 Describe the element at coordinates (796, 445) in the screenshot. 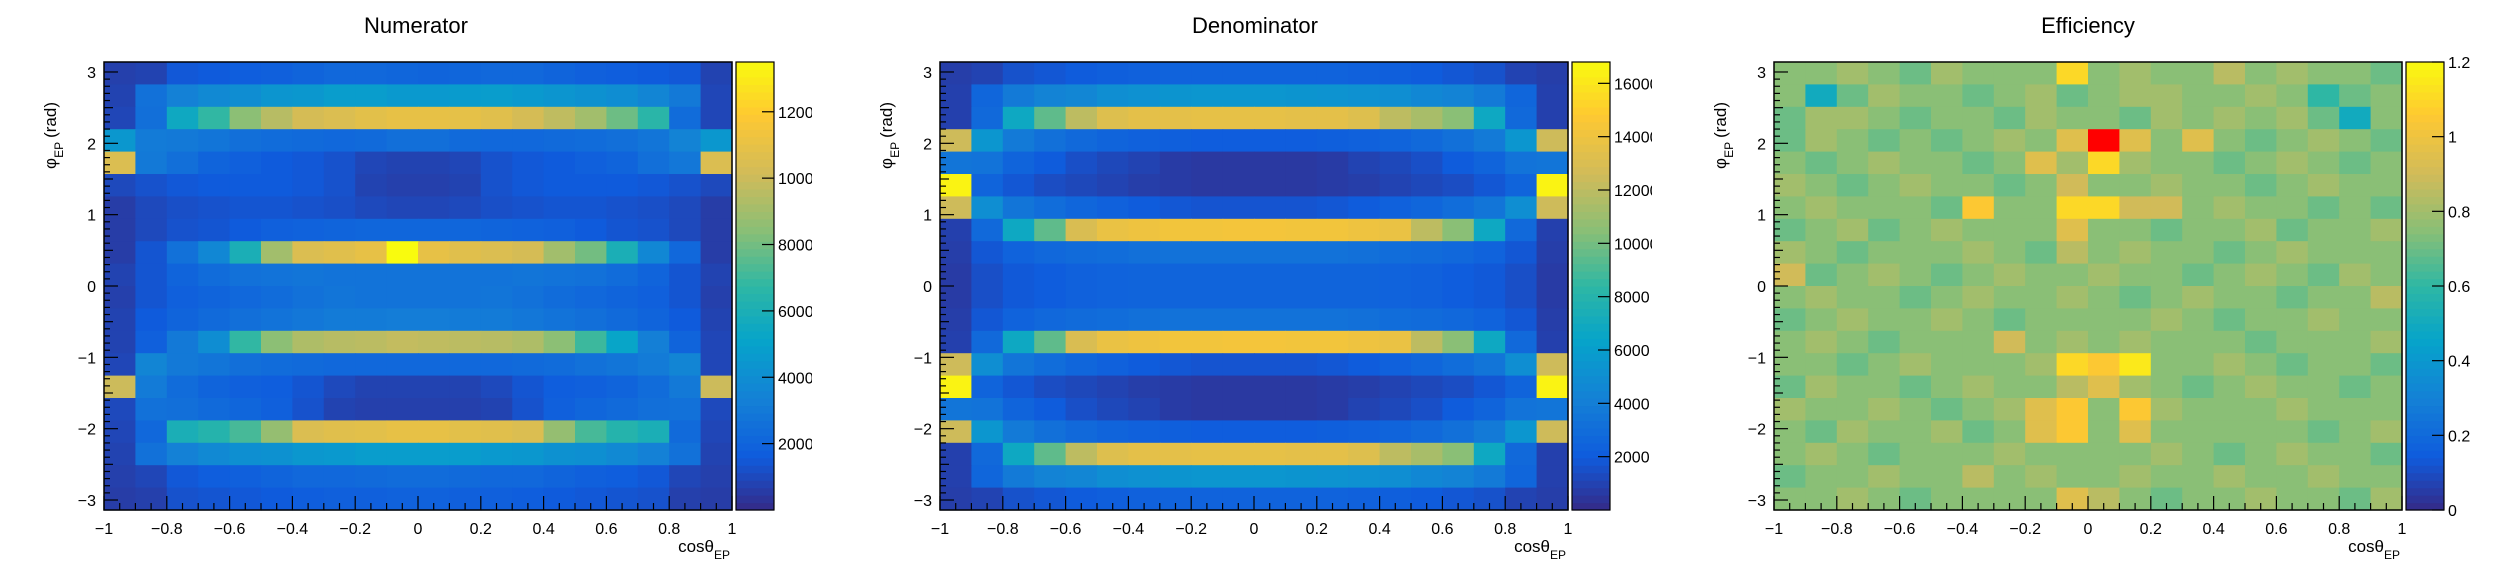

I see `colorbar-tick-label: 2000` at that location.